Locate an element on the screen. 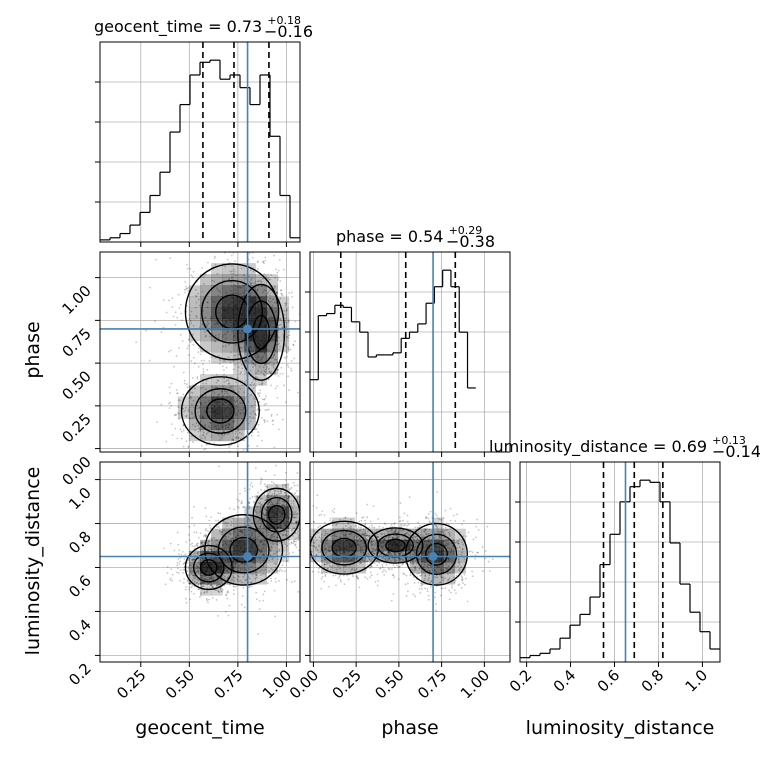  panel-frame is located at coordinates (200, 142).